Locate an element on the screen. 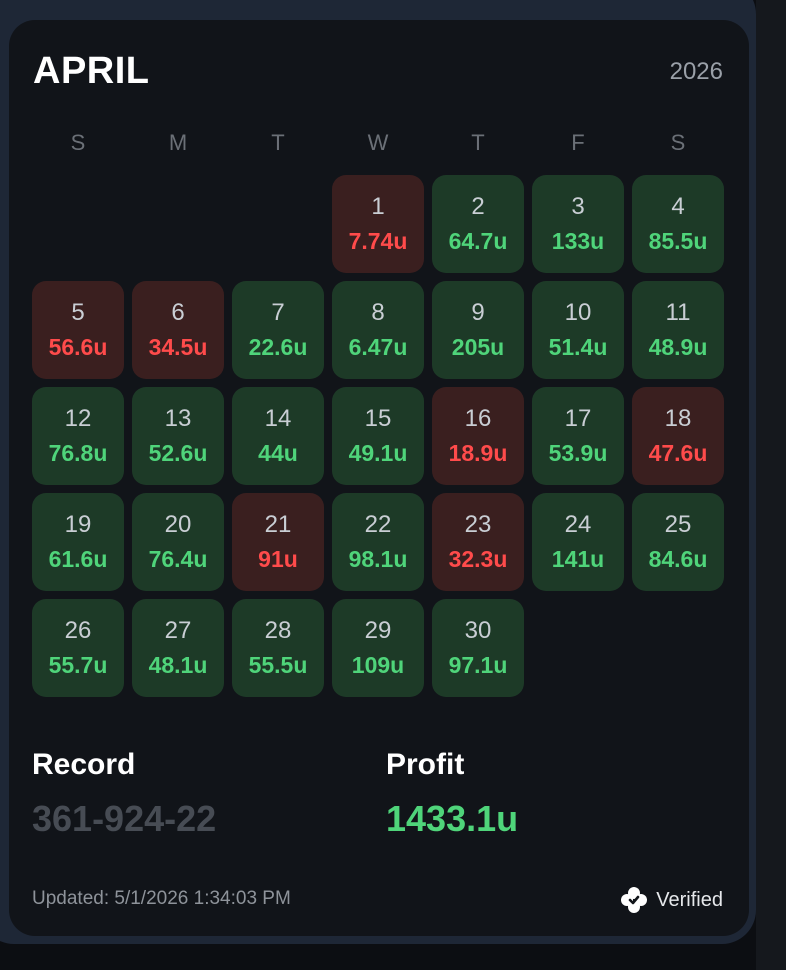  day-units-value: 51.4u is located at coordinates (578, 347).